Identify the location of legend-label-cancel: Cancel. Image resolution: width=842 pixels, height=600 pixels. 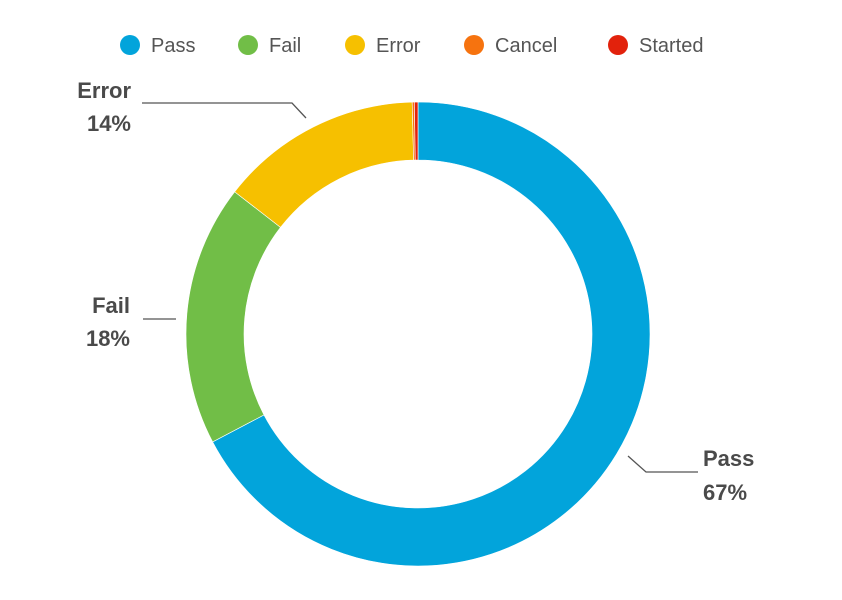
(526, 46).